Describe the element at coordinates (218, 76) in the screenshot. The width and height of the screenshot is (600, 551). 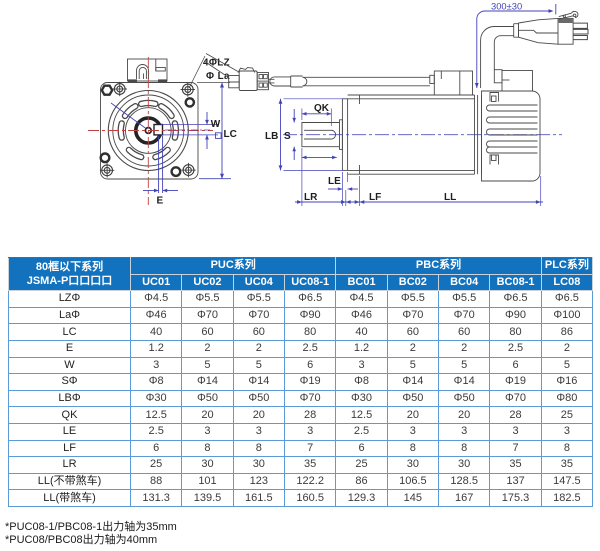
I see `svg-text: Φ La` at that location.